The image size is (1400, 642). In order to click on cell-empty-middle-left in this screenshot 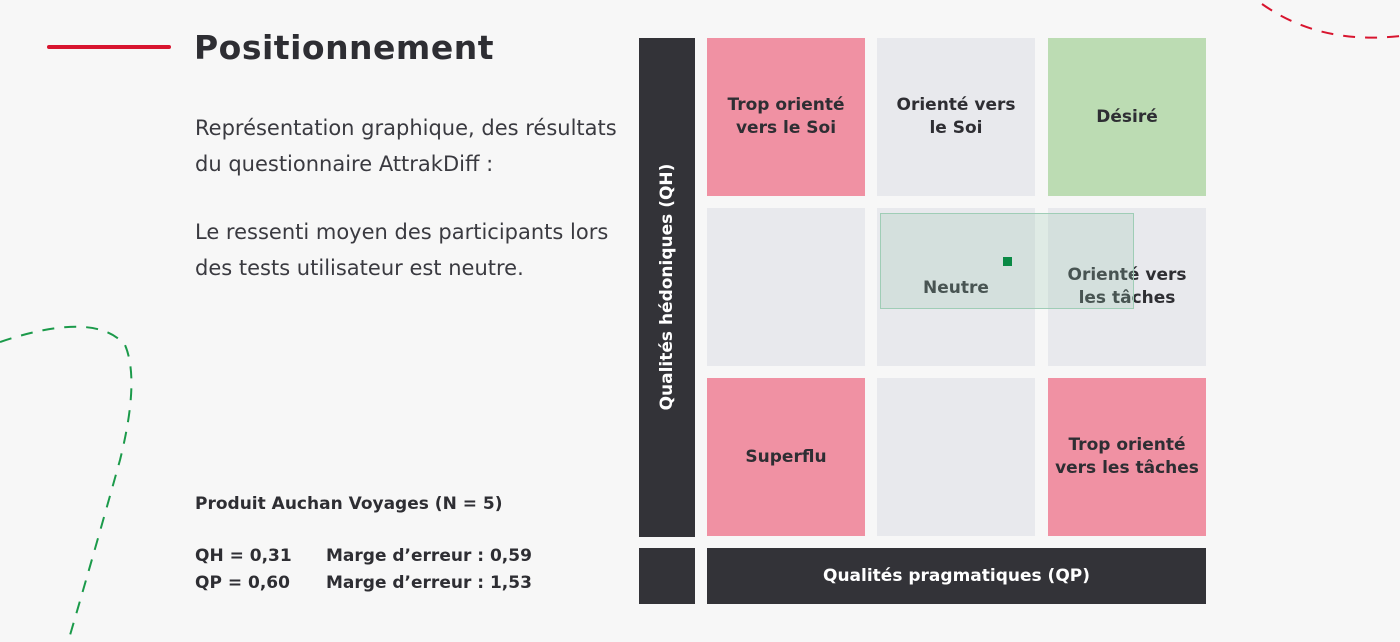, I will do `click(786, 287)`.